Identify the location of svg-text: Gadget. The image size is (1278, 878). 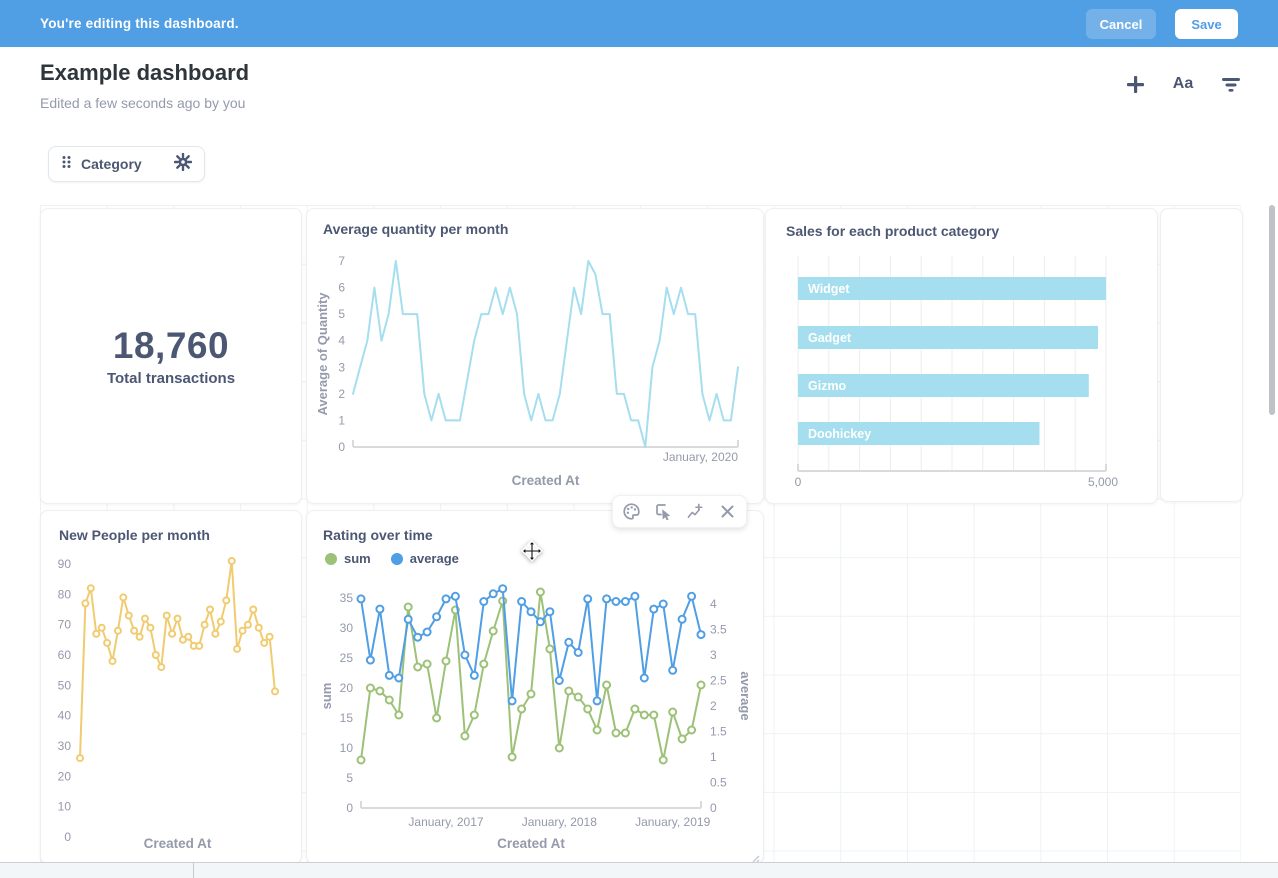
(830, 338).